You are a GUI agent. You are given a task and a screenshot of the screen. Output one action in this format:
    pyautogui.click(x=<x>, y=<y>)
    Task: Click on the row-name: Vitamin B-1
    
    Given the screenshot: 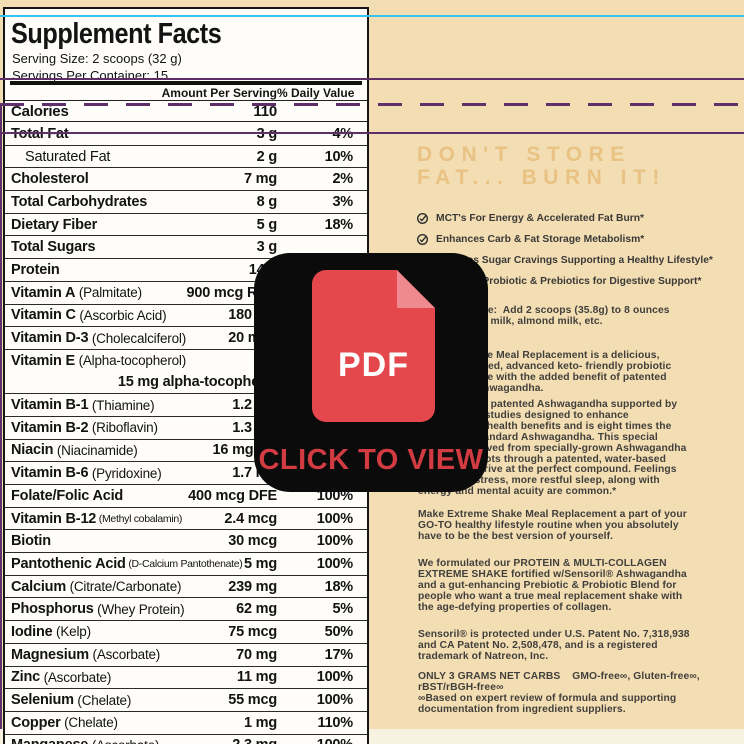 What is the action you would take?
    pyautogui.click(x=50, y=405)
    